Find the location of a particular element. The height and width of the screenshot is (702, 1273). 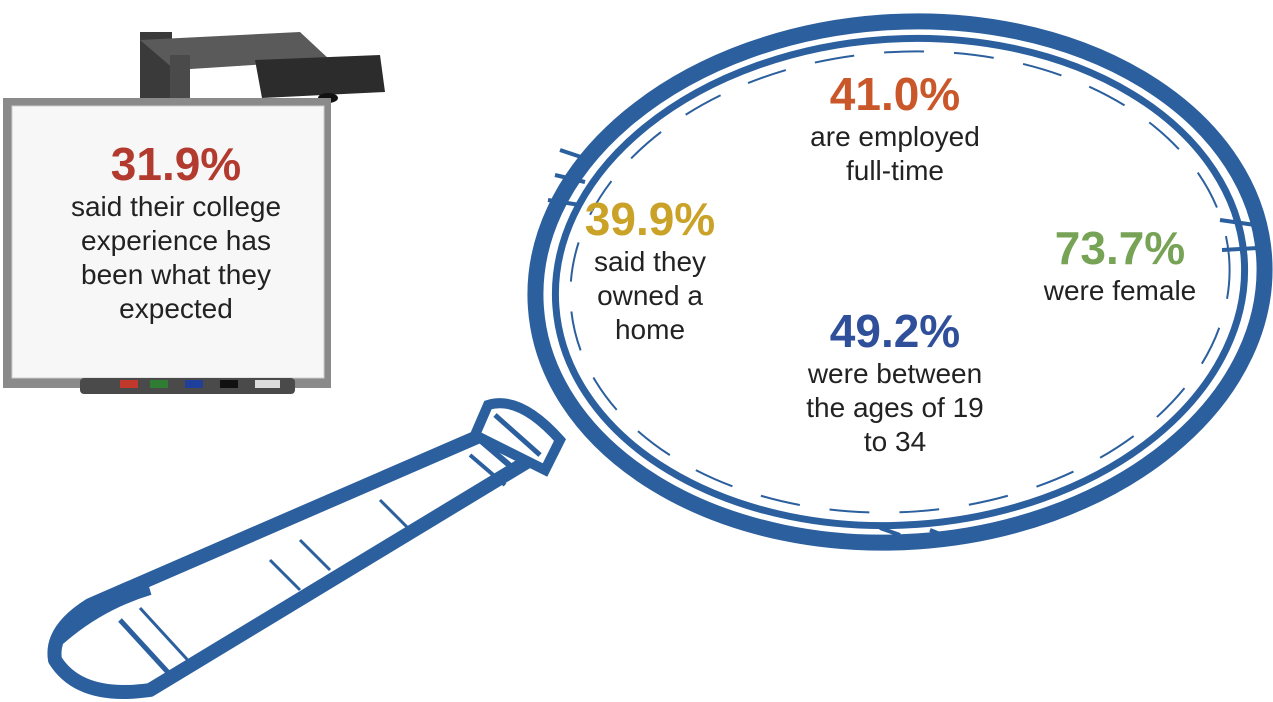

stat-home-line-2: owned a is located at coordinates (650, 295).